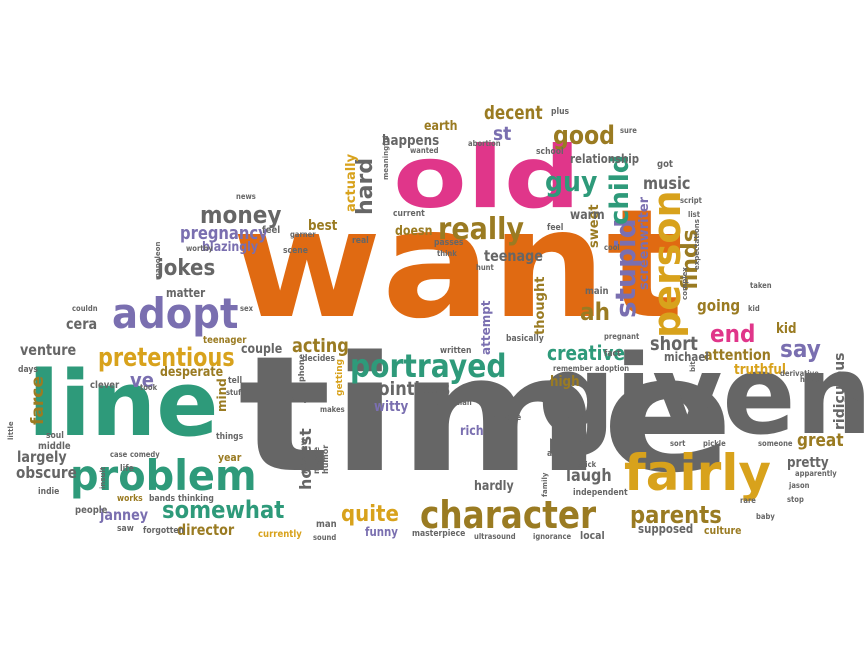 Image resolution: width=864 pixels, height=648 pixels. Describe the element at coordinates (760, 370) in the screenshot. I see `word-truthful: truthful` at that location.